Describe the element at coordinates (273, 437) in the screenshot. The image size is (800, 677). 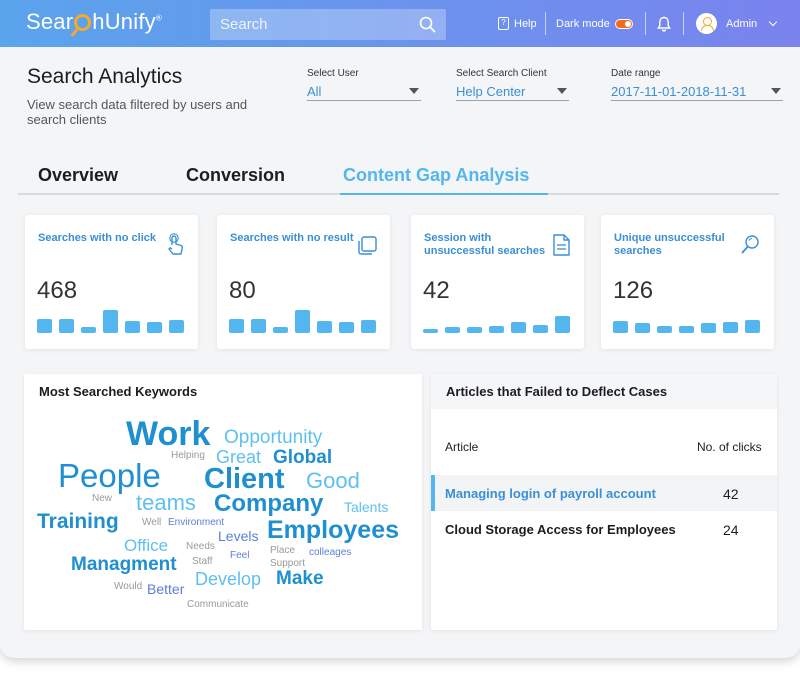
I see `keyword: Opportunity` at that location.